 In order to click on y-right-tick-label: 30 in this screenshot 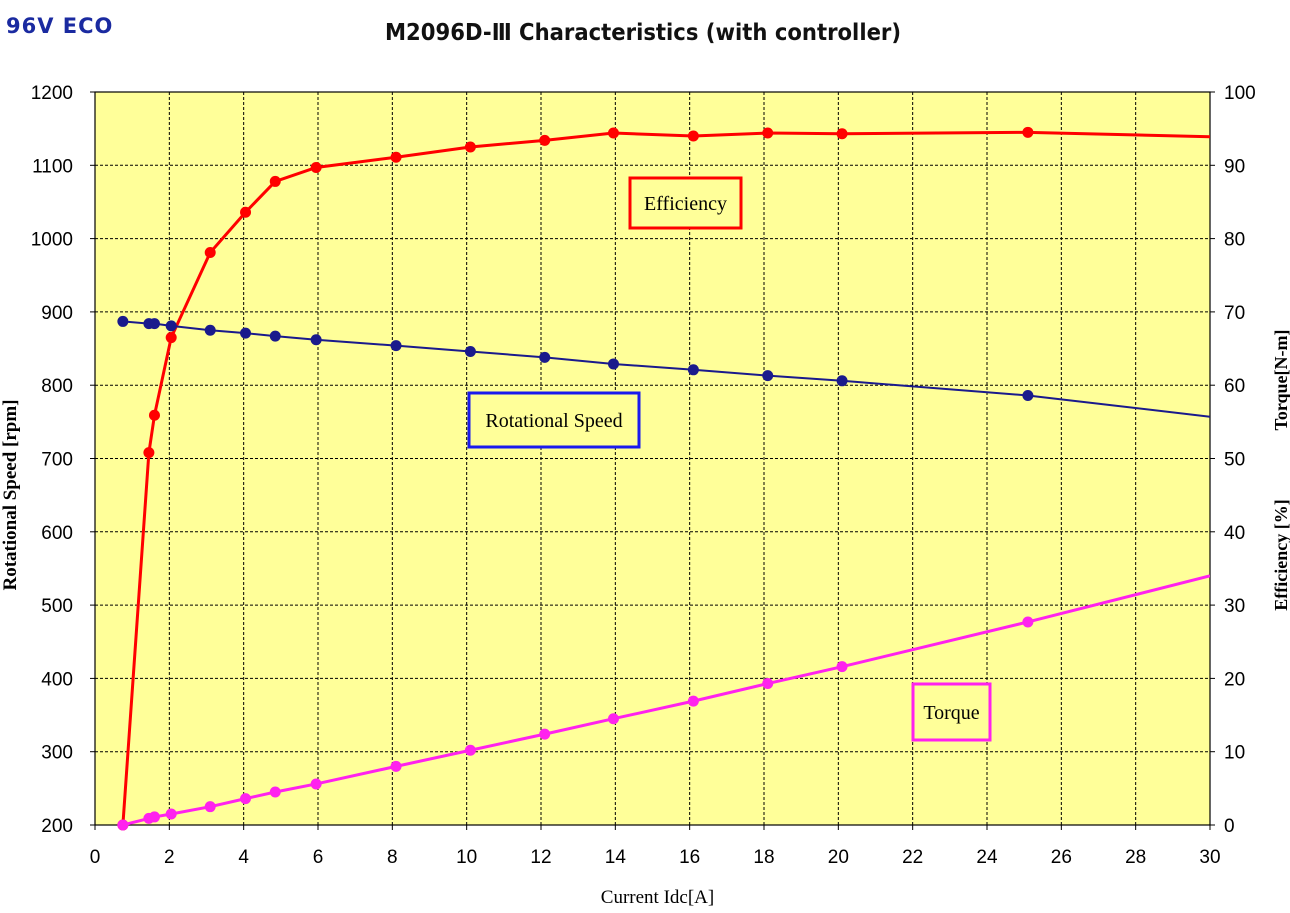, I will do `click(1234, 606)`.